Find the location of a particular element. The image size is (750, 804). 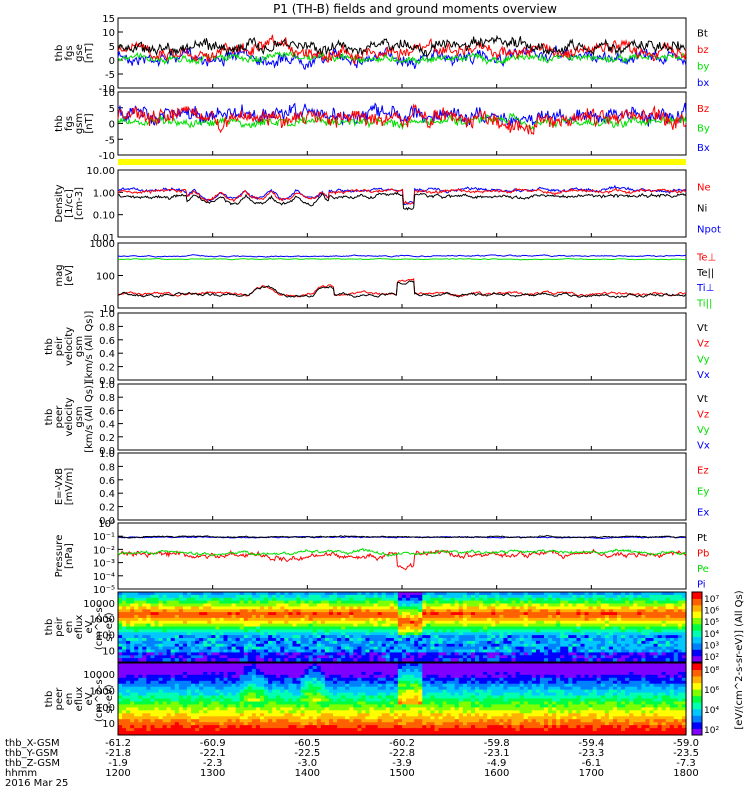

legend-entry: Te⊥ is located at coordinates (706, 258).